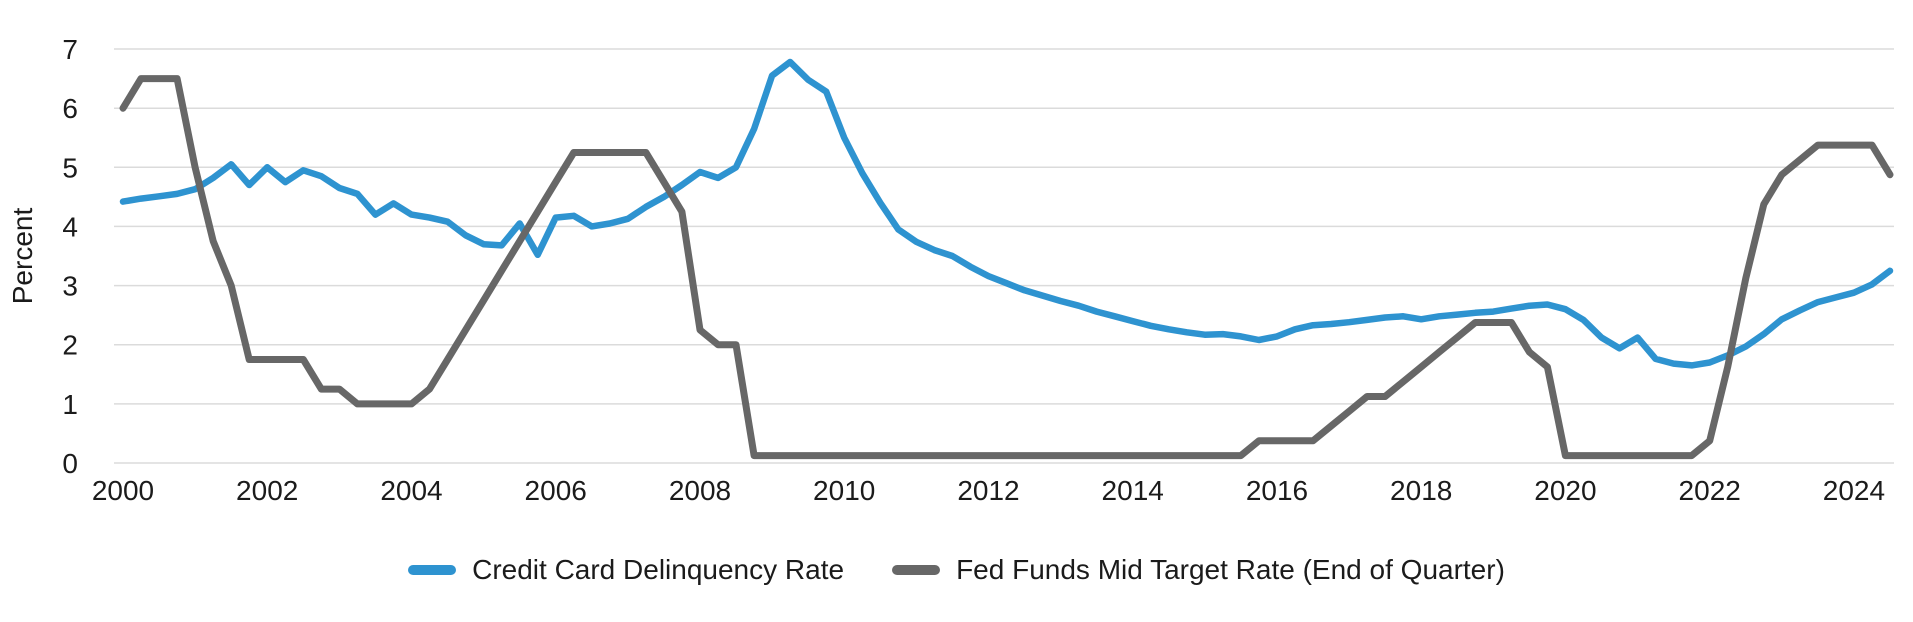  I want to click on x-tick-label: 2010, so click(844, 490).